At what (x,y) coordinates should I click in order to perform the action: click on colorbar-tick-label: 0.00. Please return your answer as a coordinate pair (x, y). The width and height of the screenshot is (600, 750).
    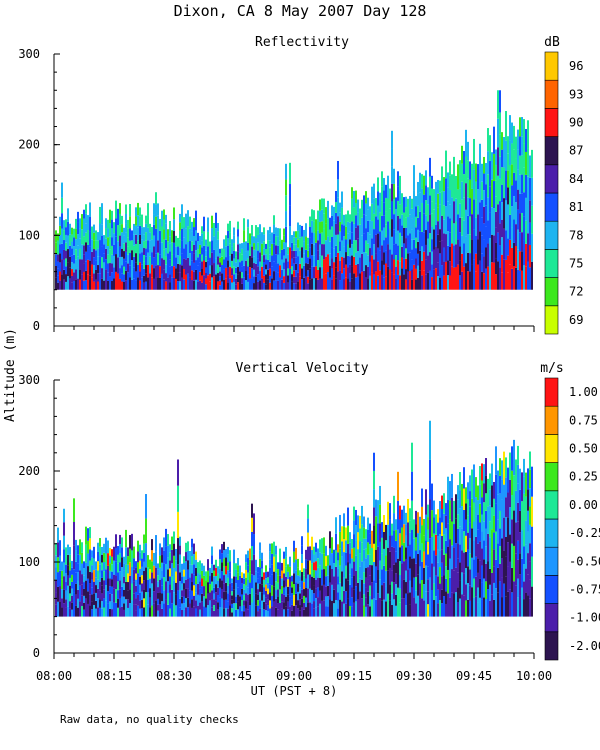
    Looking at the image, I should click on (583, 505).